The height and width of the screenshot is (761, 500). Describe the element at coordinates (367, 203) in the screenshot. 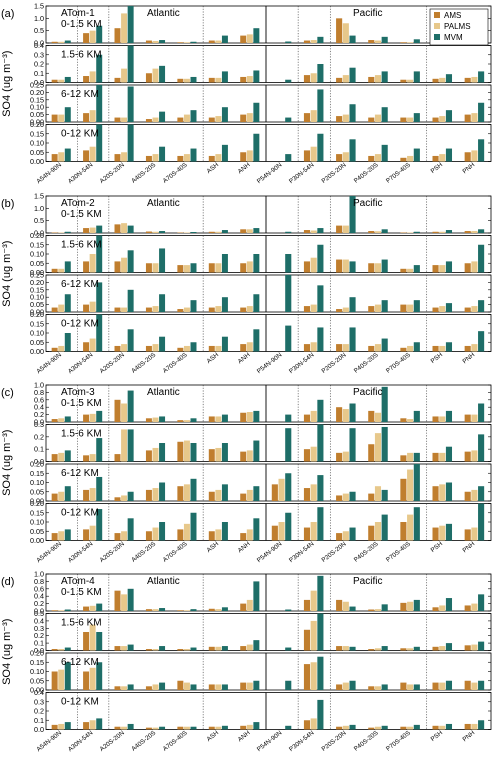

I see `pacific-label: Pacific` at that location.